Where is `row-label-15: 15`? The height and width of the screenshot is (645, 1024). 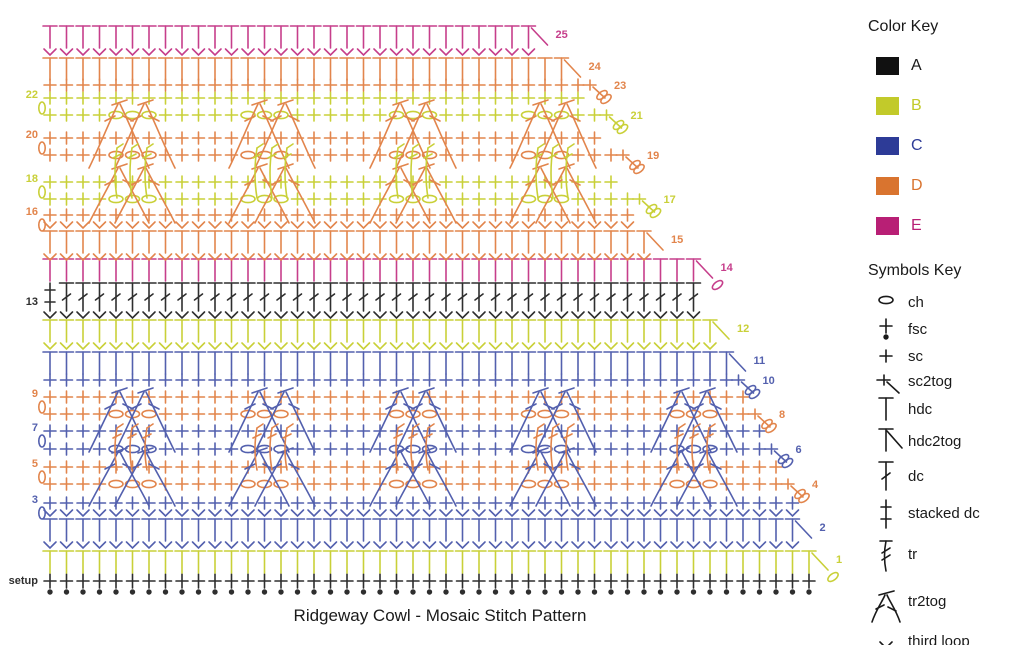
row-label-15: 15 is located at coordinates (677, 240).